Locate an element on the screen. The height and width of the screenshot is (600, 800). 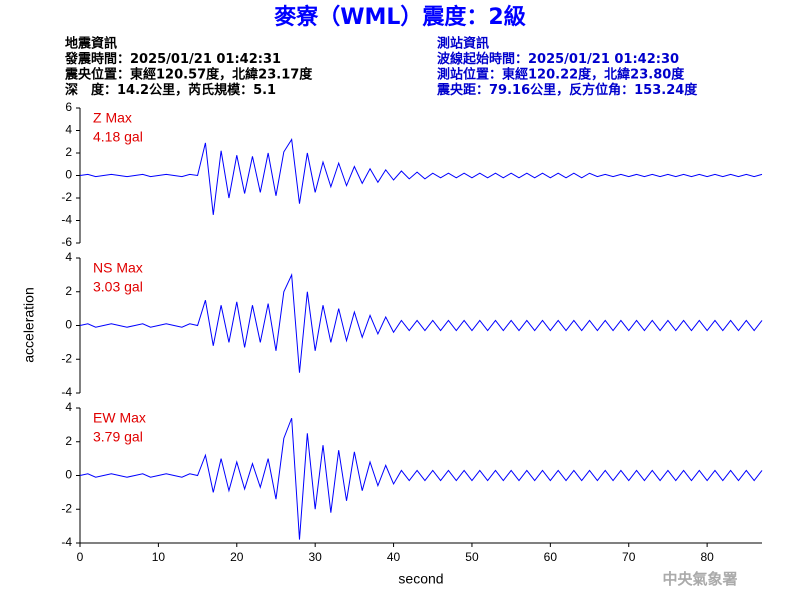
info-text: 震央距：79.16公里，反方位角：153.24度 is located at coordinates (567, 90).